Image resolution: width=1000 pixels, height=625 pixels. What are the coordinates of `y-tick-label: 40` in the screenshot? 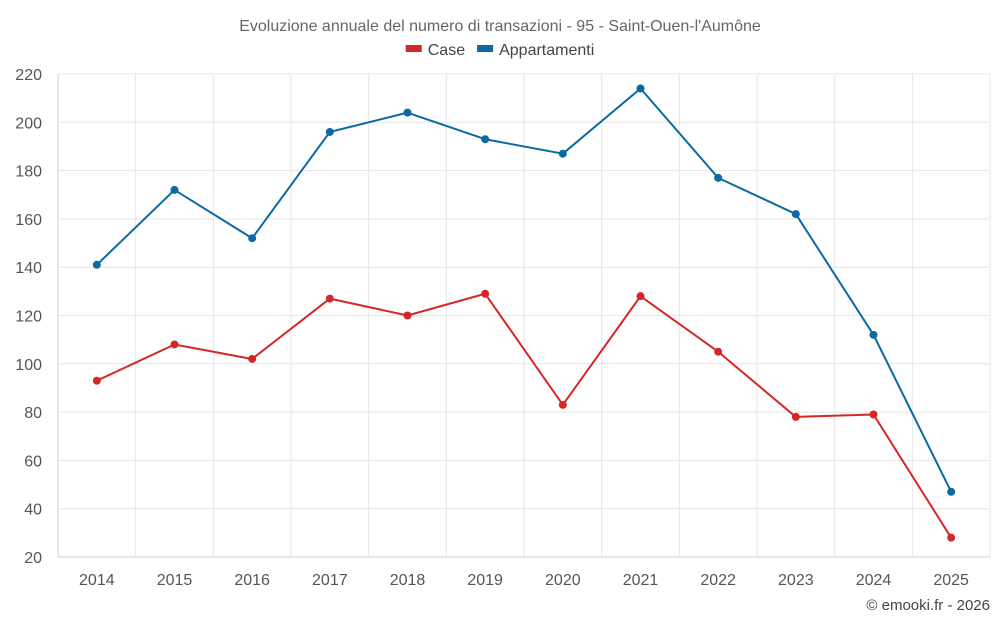 It's located at (33, 510).